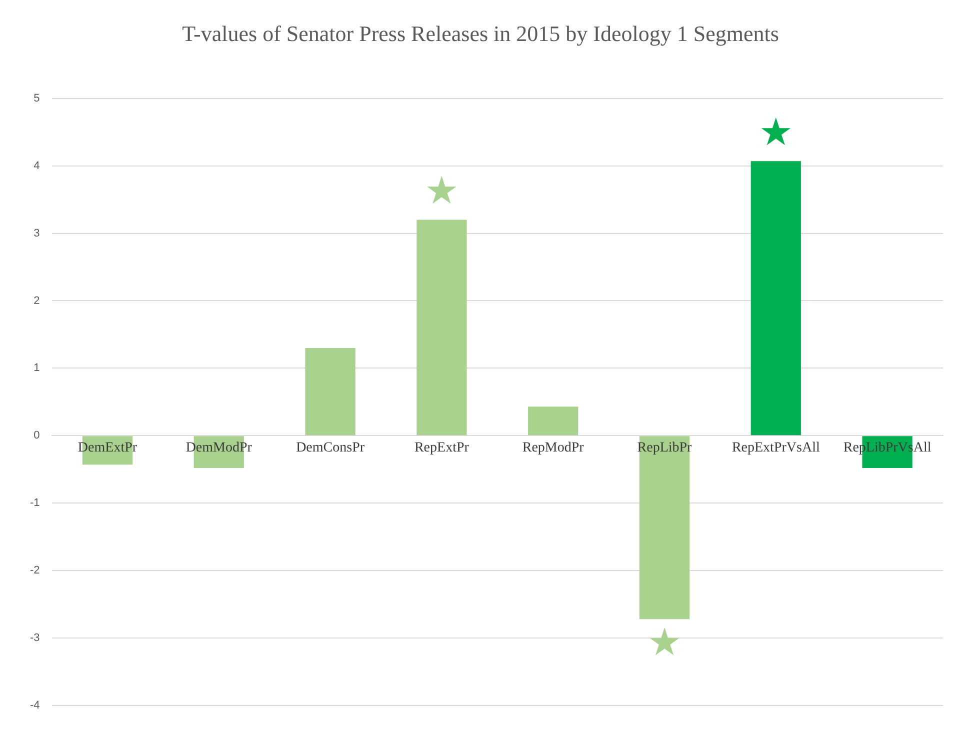 This screenshot has width=961, height=732. I want to click on y-tick-label: 1, so click(37, 368).